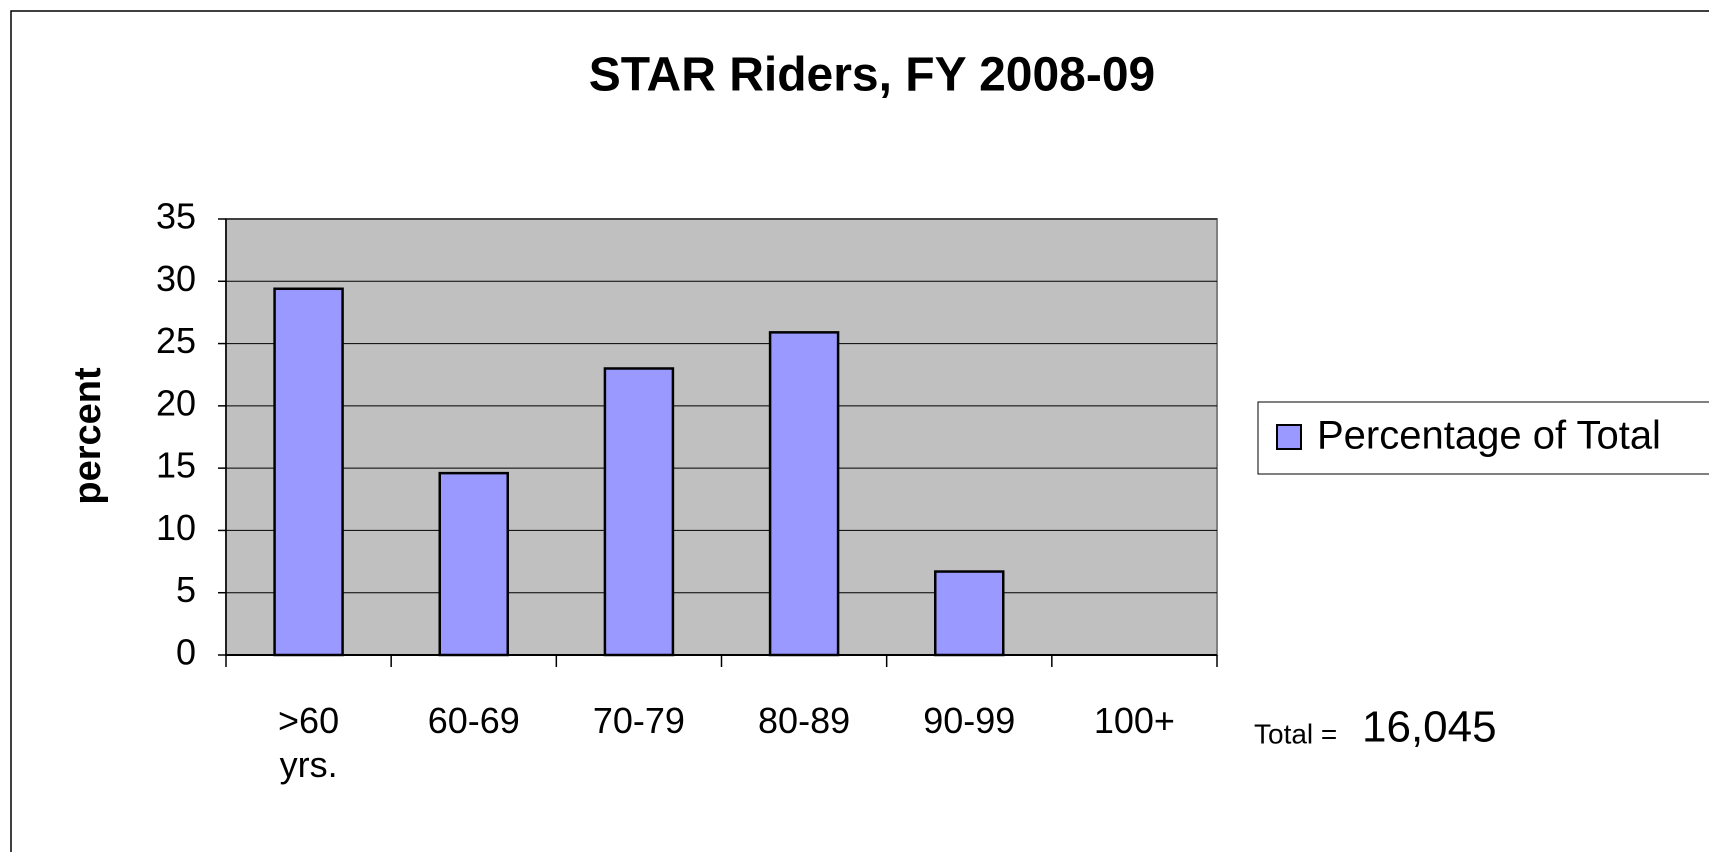 Image resolution: width=1709 pixels, height=852 pixels. Describe the element at coordinates (176, 527) in the screenshot. I see `y-tick-label: 10` at that location.